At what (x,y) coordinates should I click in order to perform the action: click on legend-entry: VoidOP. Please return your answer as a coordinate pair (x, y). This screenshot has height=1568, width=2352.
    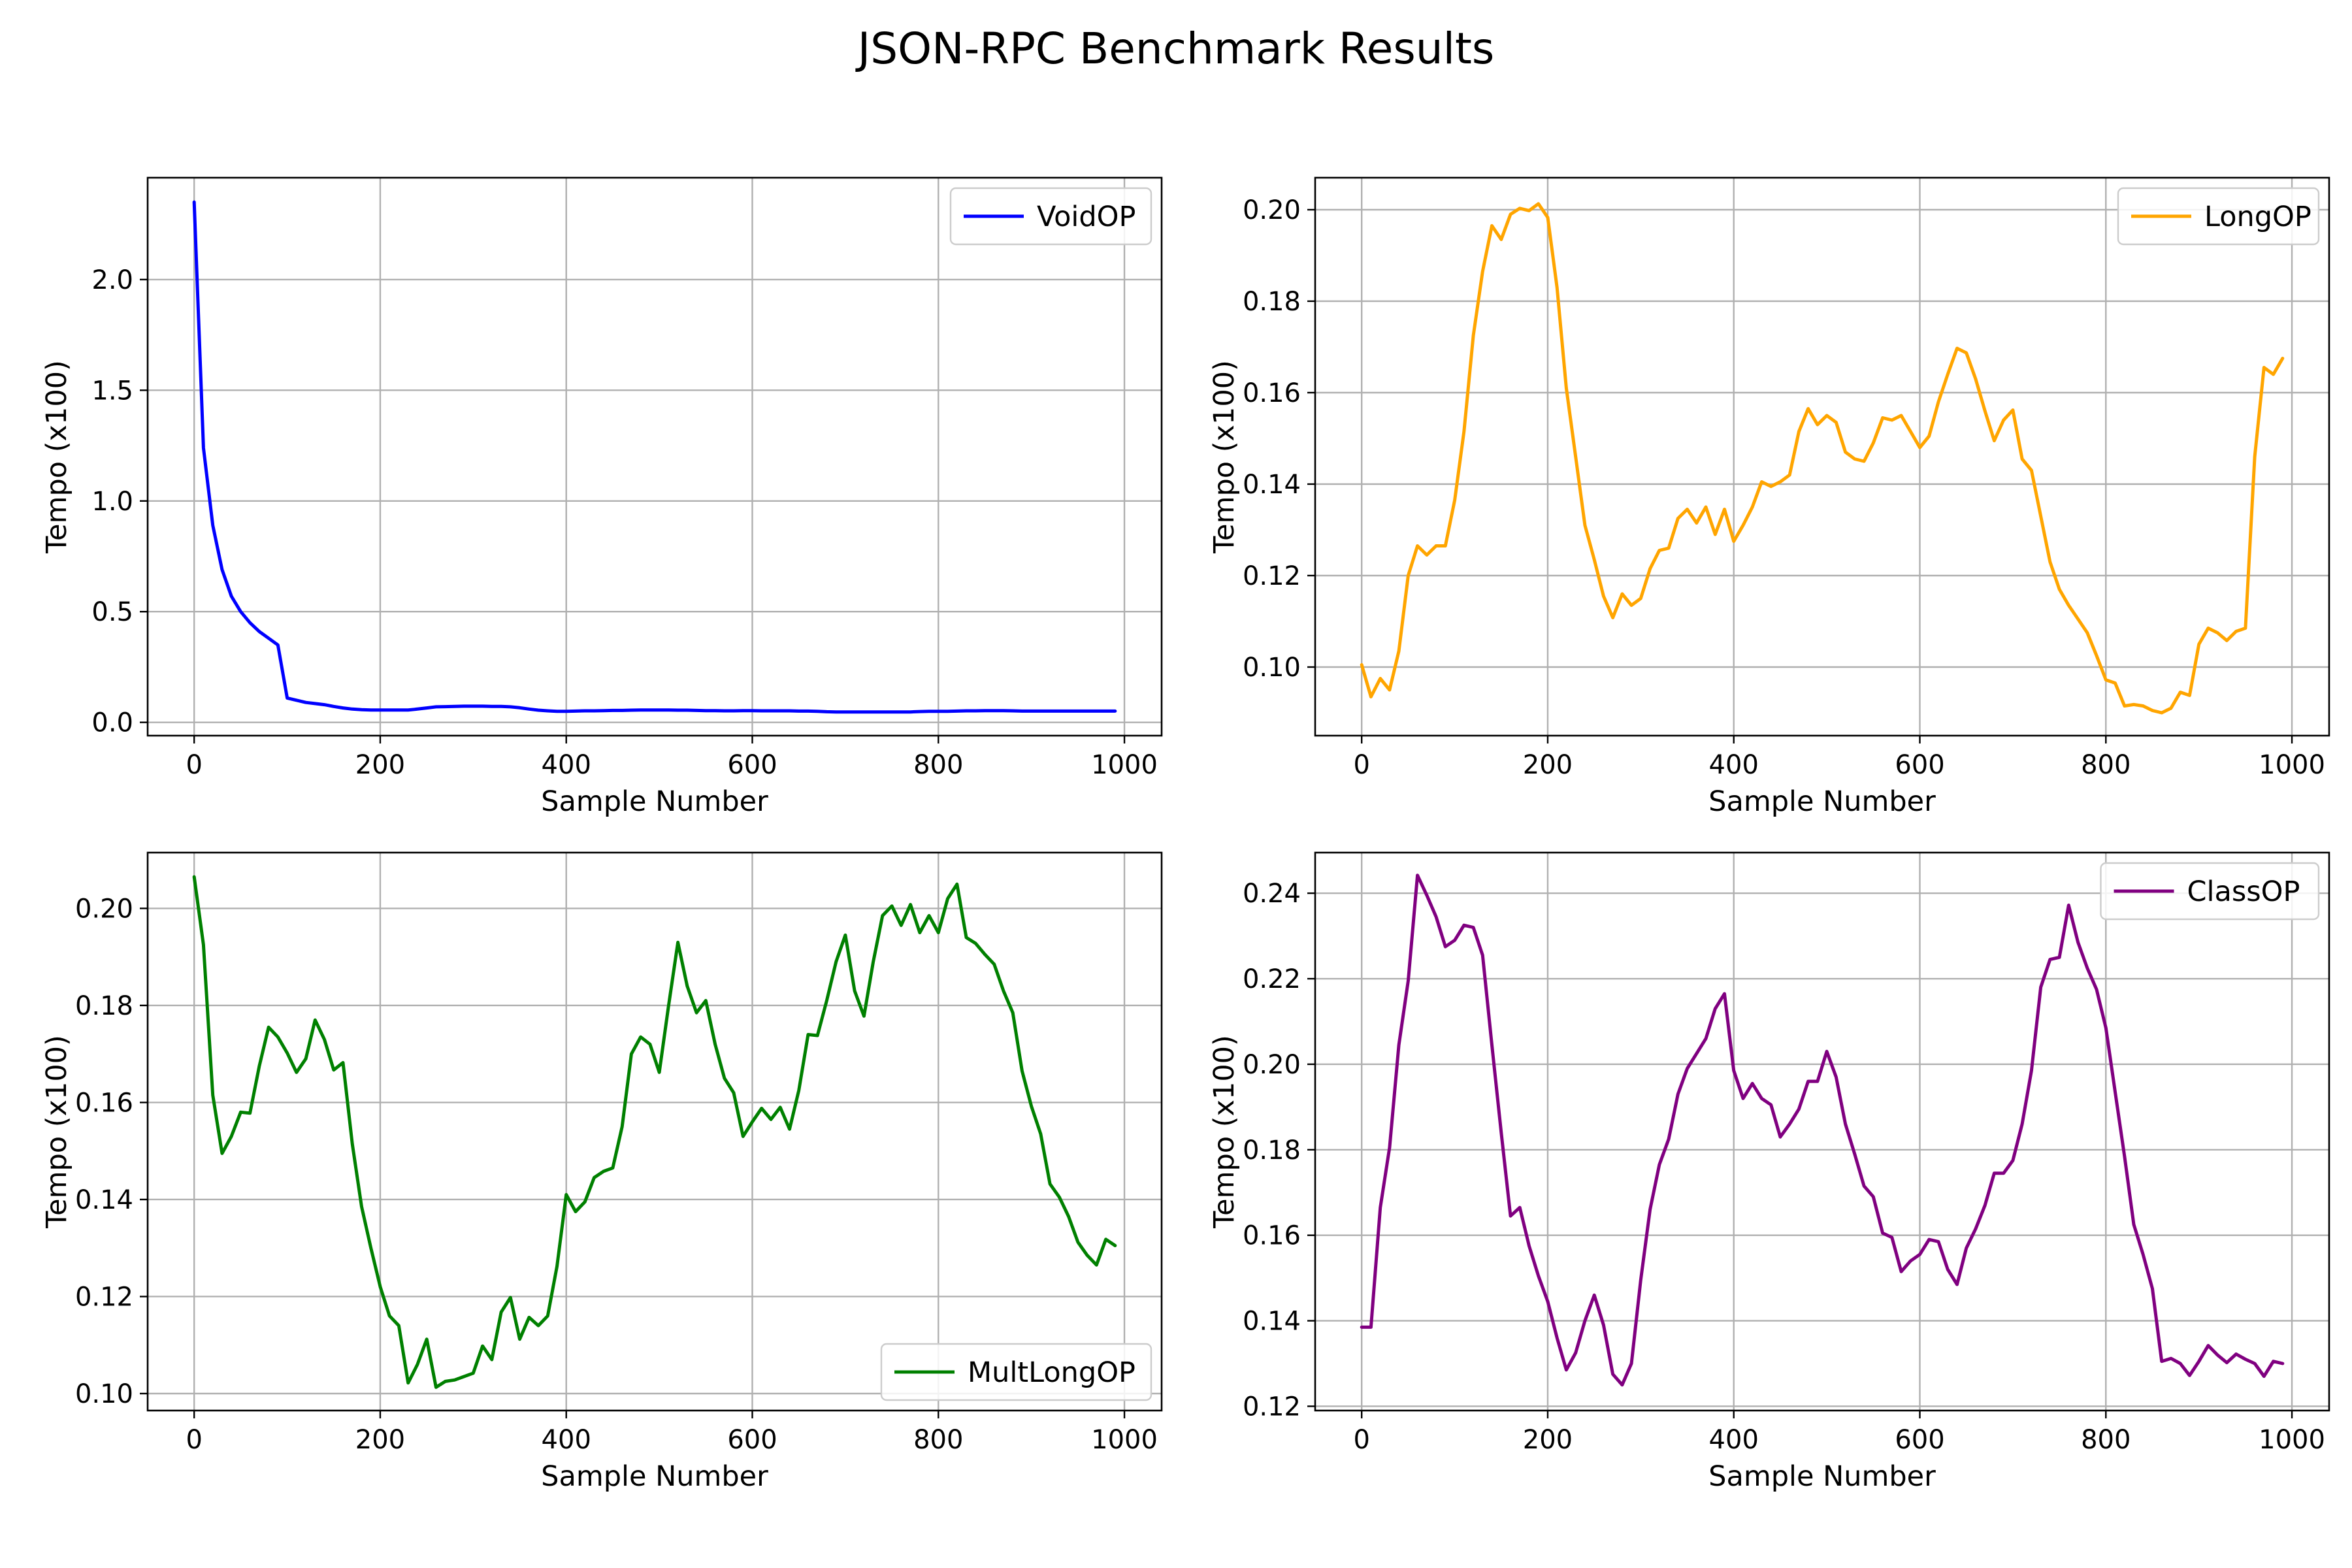
    Looking at the image, I should click on (1086, 217).